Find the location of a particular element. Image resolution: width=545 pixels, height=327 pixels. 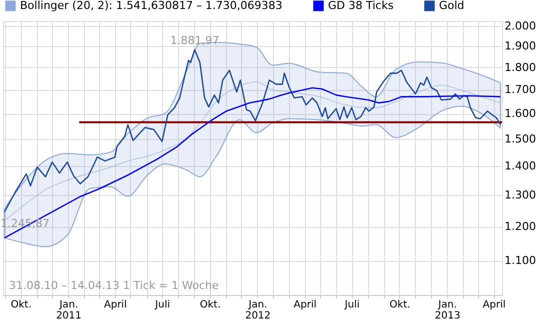

x-tick-label: Jan. 2013 is located at coordinates (447, 311).